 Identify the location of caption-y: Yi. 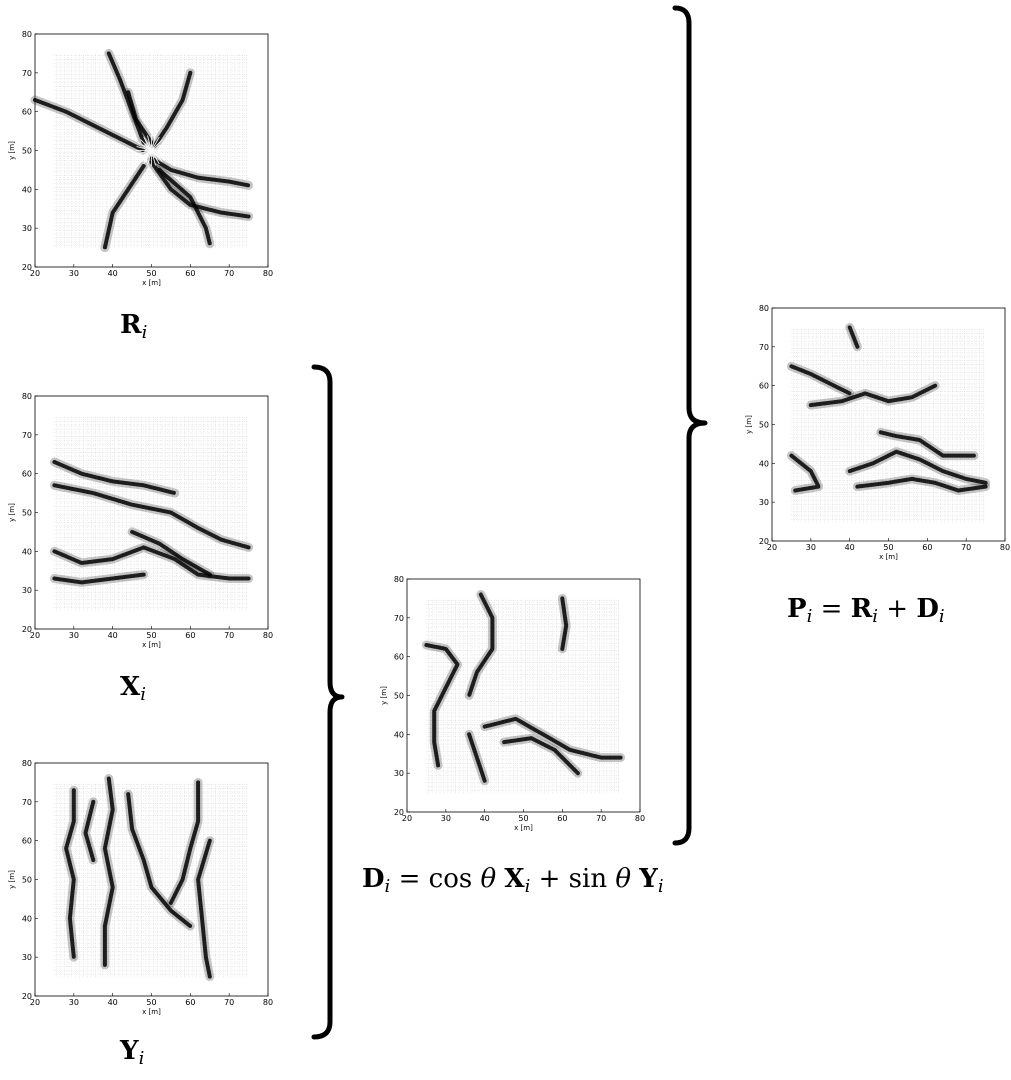
(132, 1052).